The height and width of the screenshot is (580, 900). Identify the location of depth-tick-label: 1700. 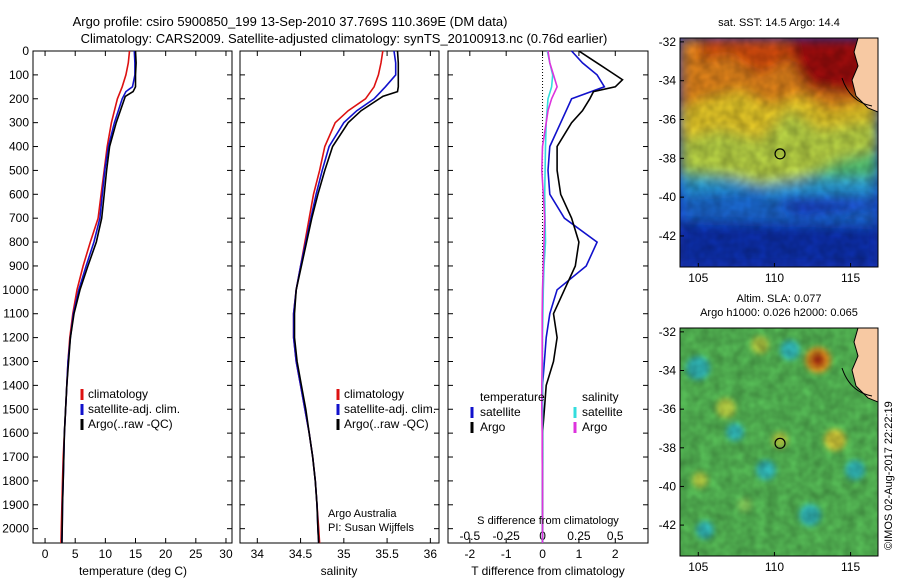
(15, 457).